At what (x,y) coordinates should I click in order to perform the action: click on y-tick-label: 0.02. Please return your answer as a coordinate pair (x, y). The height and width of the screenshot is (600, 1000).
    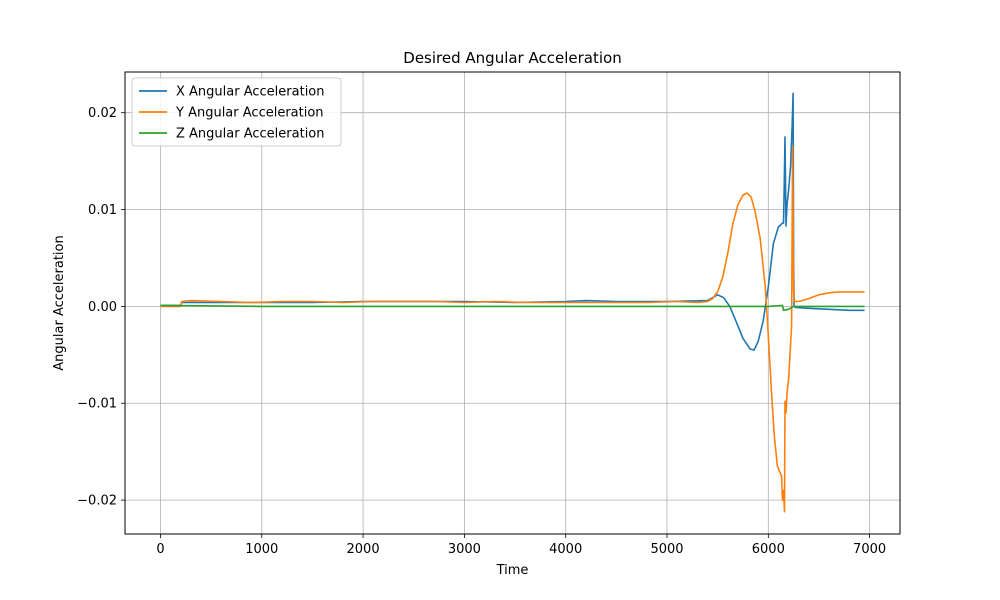
    Looking at the image, I should click on (102, 113).